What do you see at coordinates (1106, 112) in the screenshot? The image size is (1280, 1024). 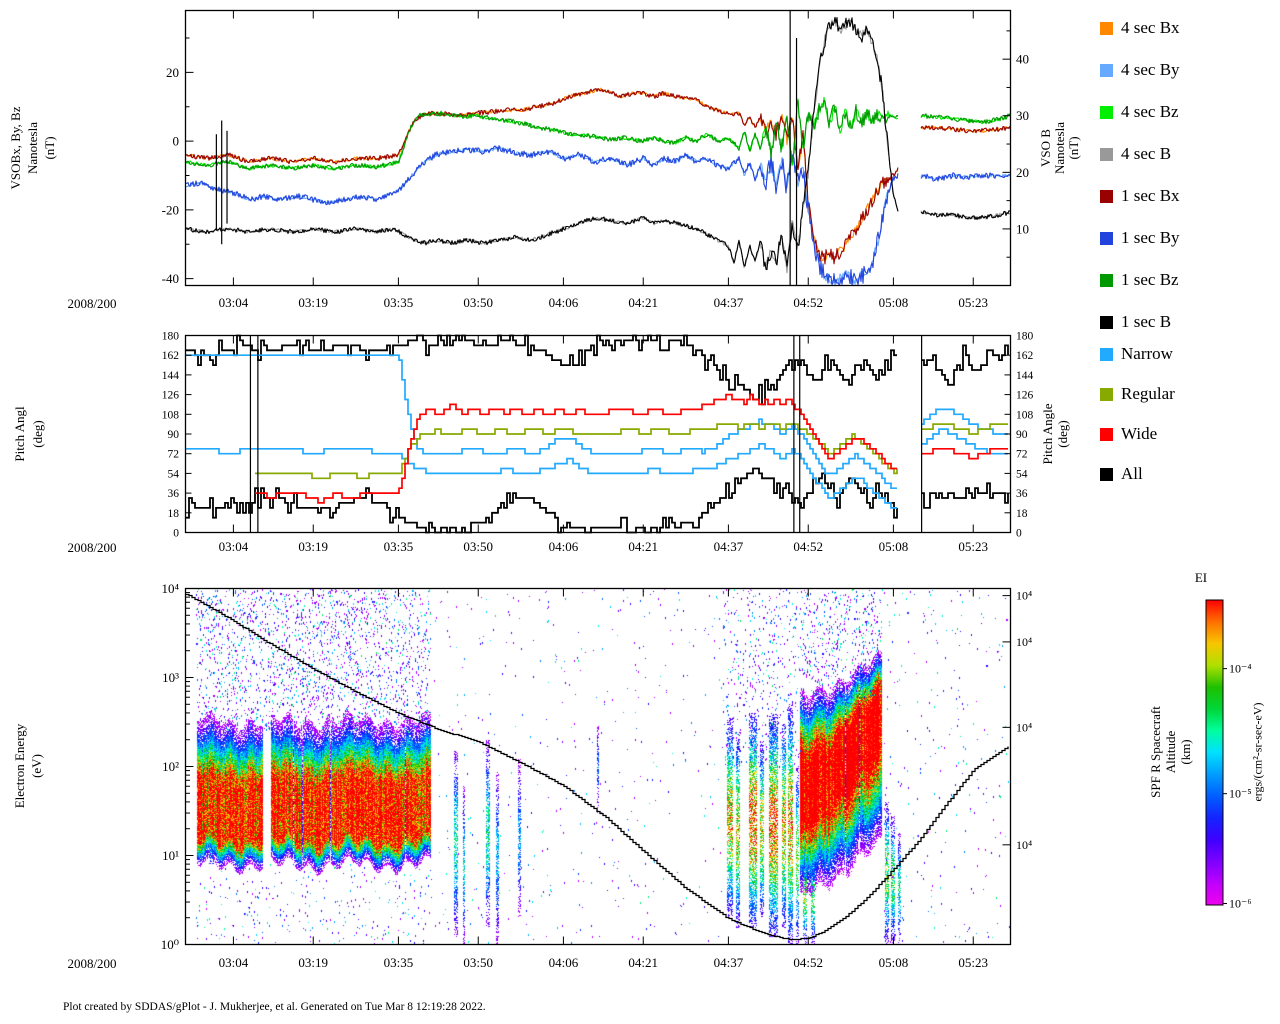 I see `4-sec-bz-swatch-icon` at bounding box center [1106, 112].